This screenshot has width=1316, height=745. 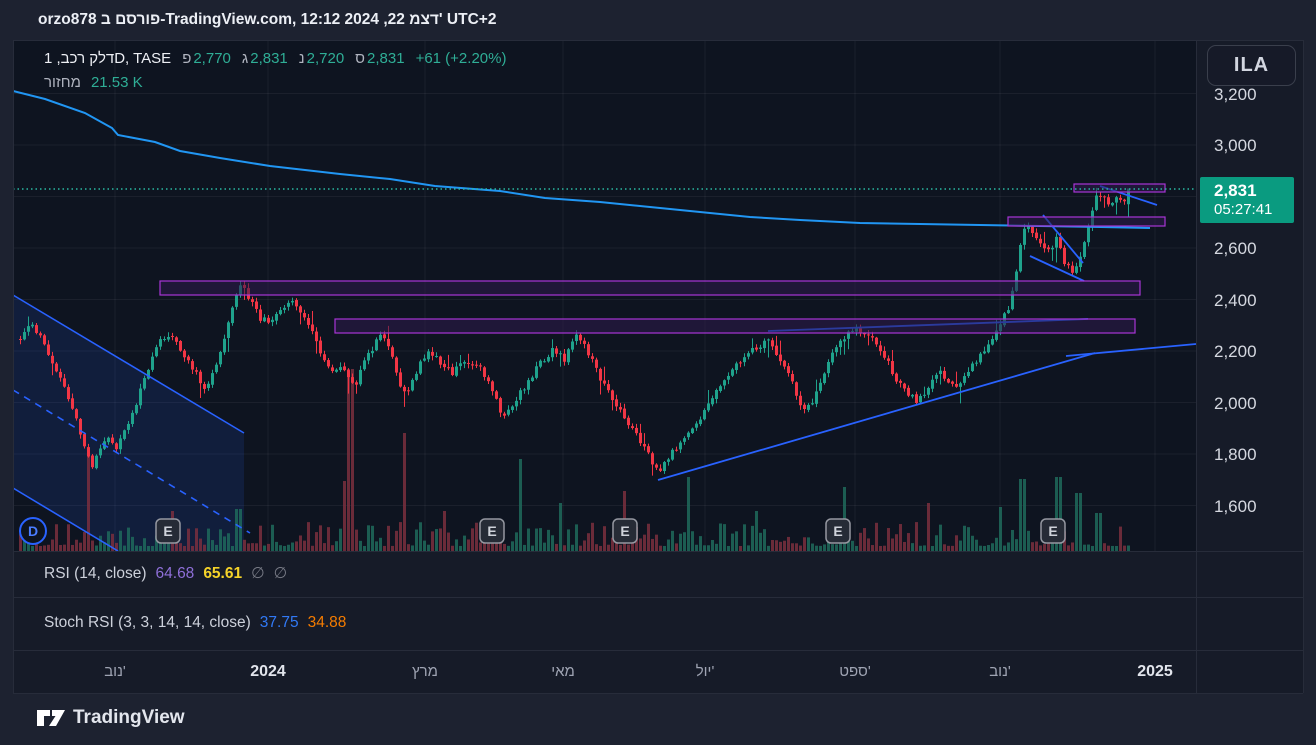 I want to click on channel-top-line, so click(x=129, y=364).